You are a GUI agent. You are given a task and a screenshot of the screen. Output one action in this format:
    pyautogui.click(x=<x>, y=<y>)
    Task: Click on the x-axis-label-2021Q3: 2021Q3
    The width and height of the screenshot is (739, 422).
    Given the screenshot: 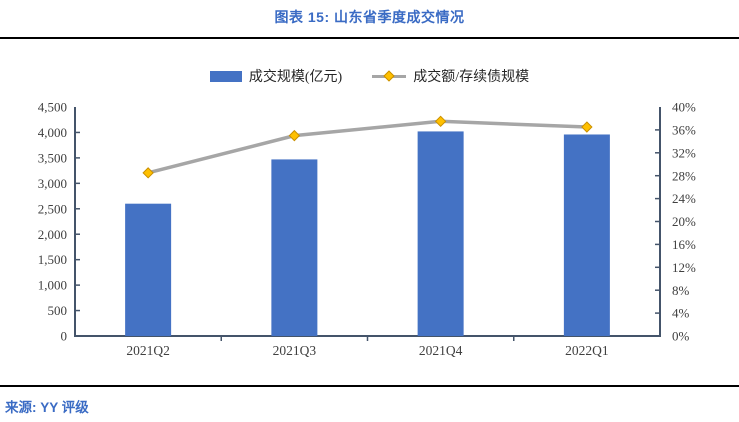 What is the action you would take?
    pyautogui.click(x=295, y=350)
    